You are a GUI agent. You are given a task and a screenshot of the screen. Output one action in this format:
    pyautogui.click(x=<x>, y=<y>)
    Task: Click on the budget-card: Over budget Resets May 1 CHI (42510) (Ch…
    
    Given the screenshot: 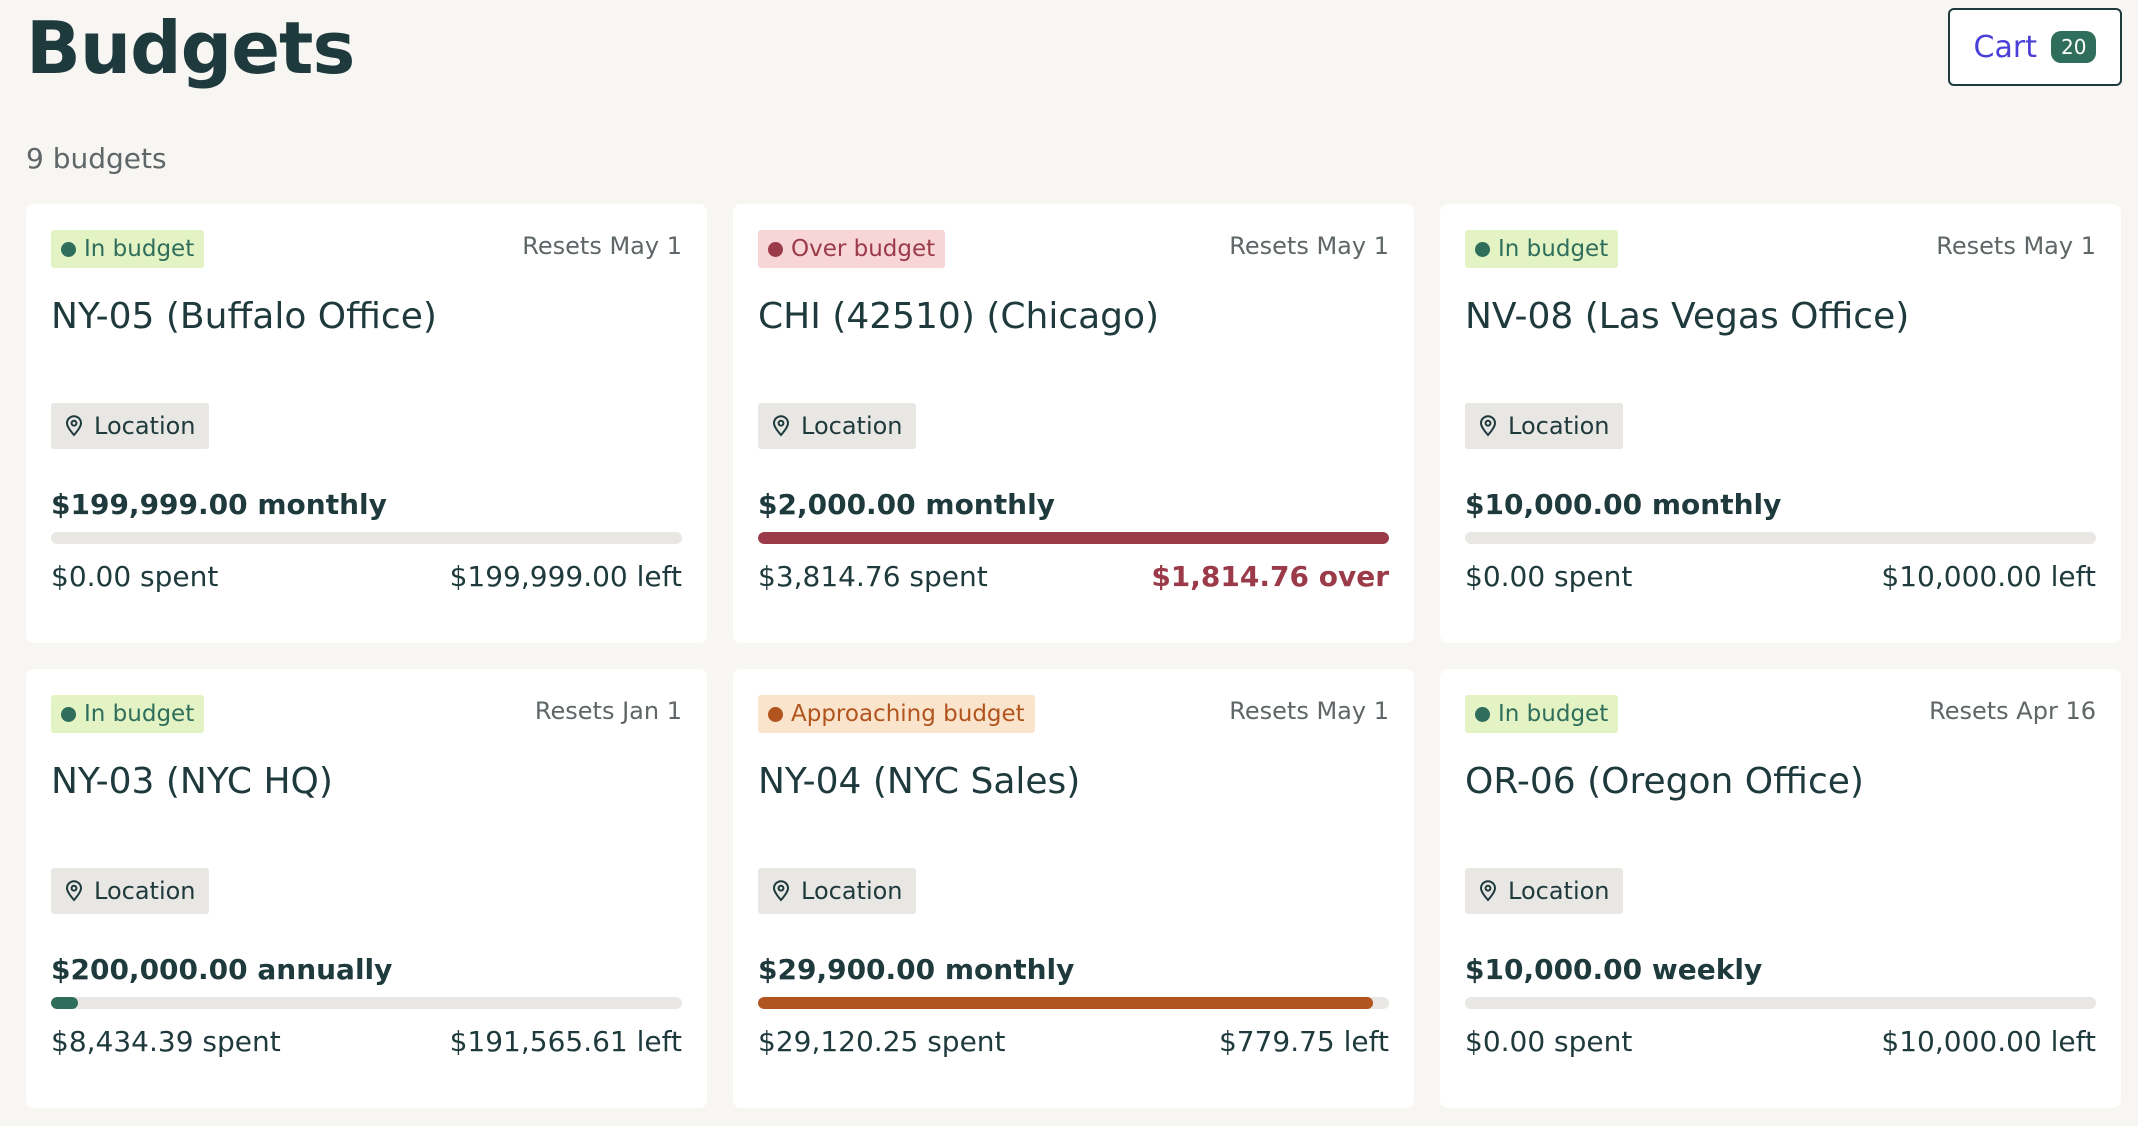 What is the action you would take?
    pyautogui.click(x=1073, y=423)
    